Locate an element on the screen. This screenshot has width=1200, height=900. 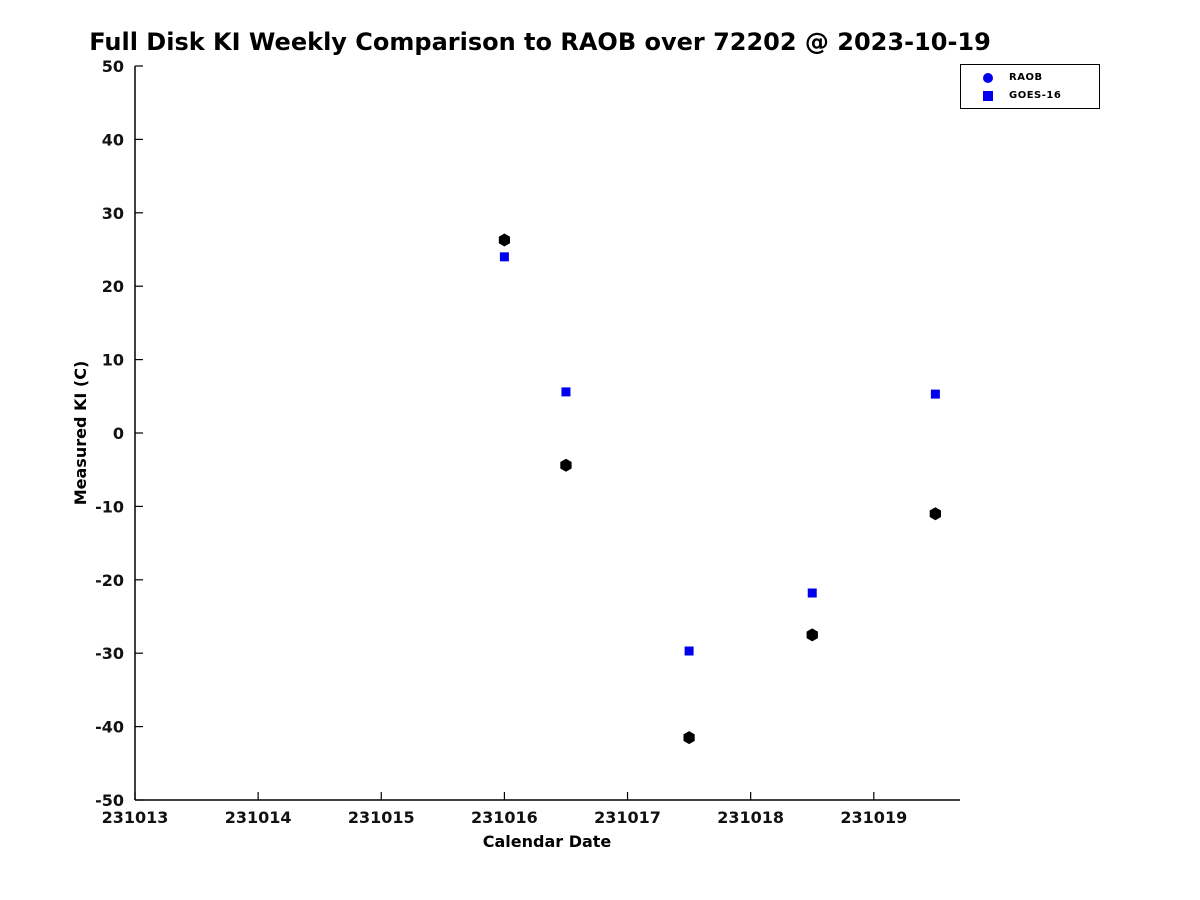
legend-item-raob: RAOB is located at coordinates (1030, 77).